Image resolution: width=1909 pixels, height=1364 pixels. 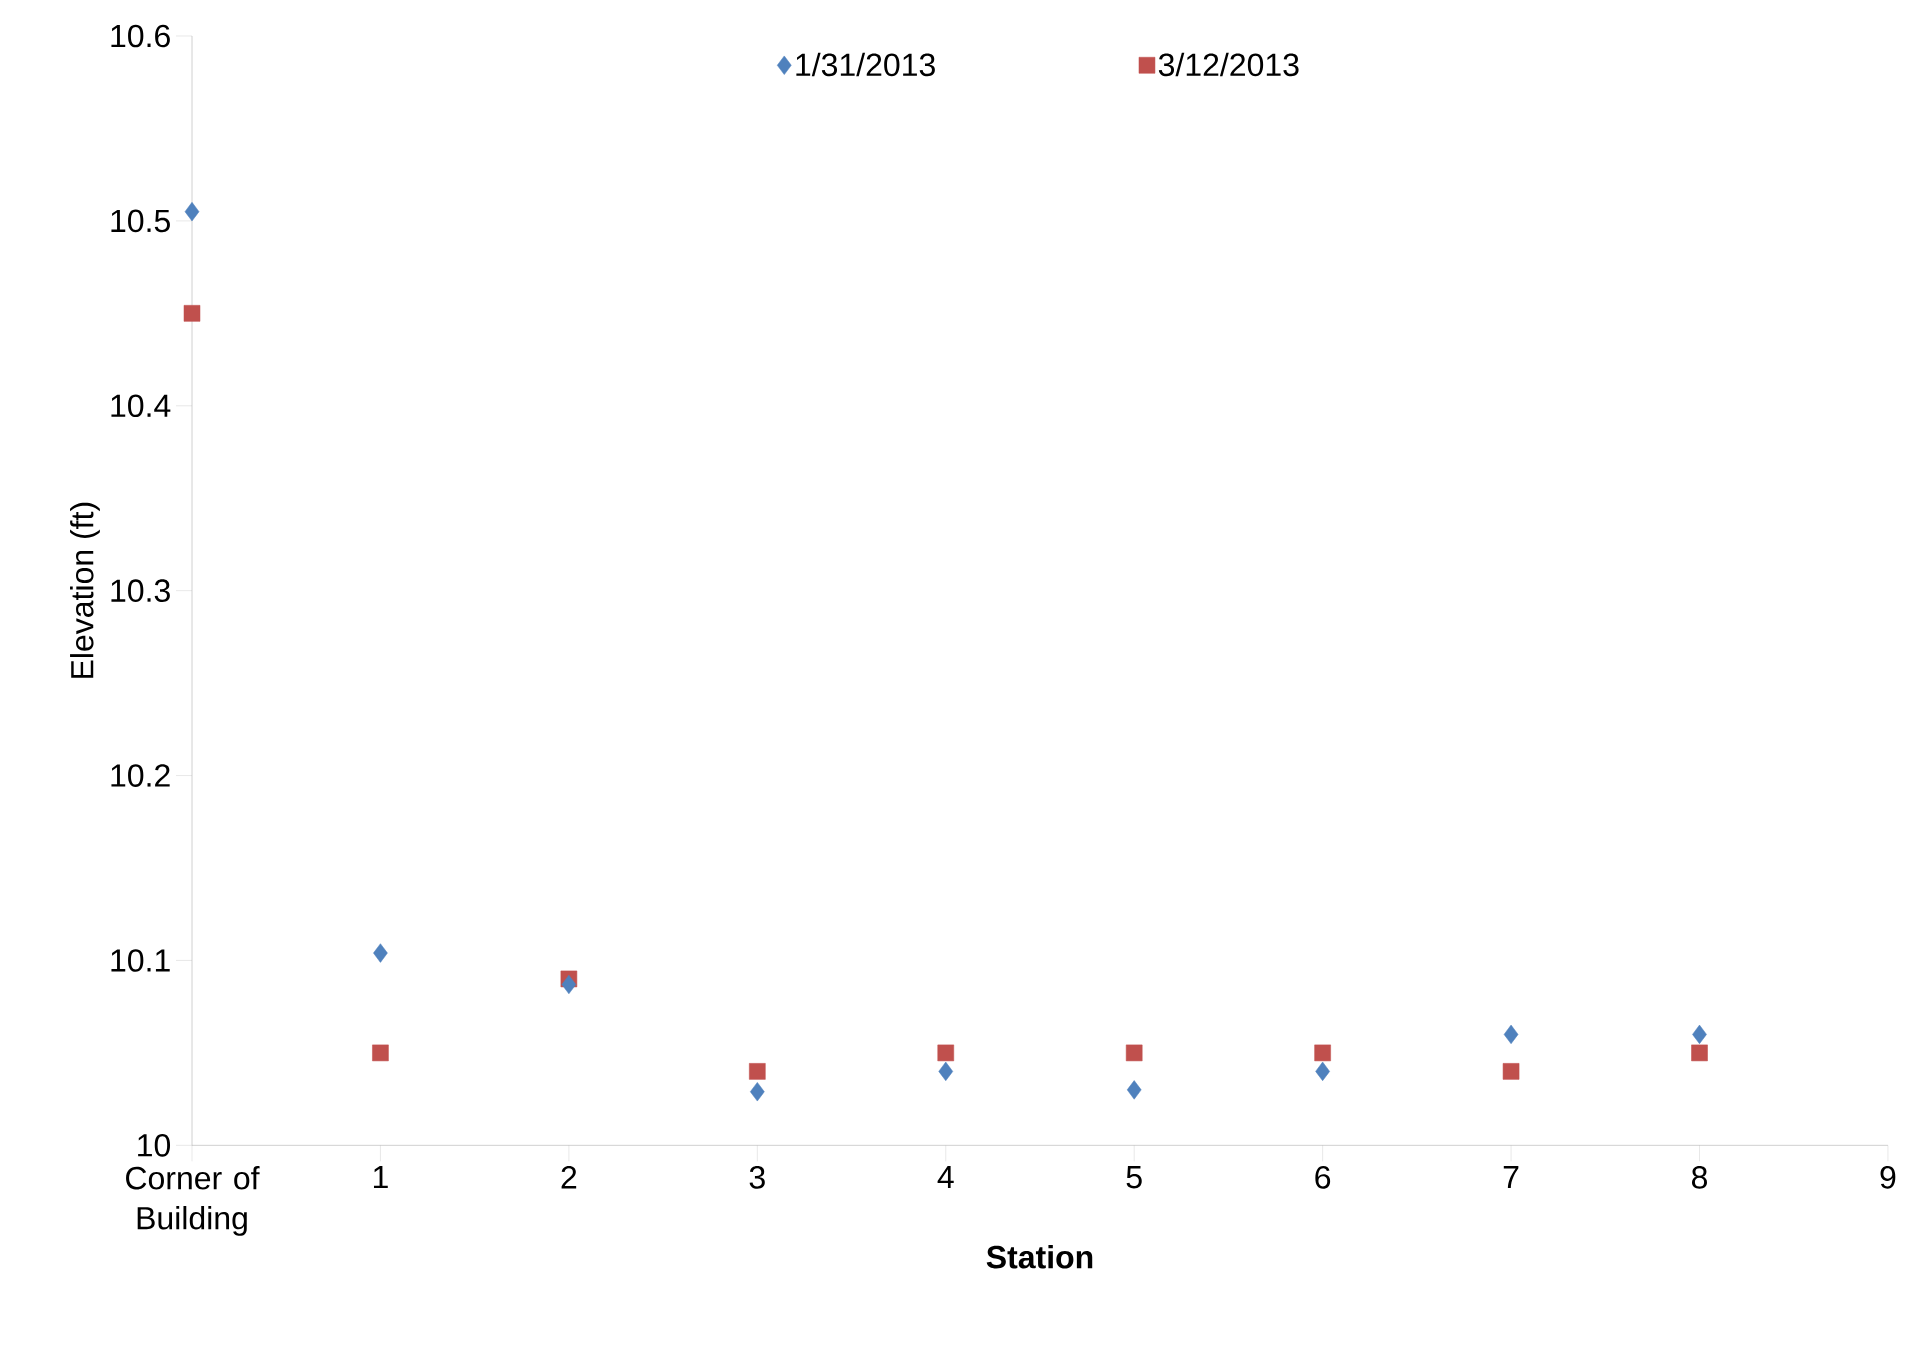 What do you see at coordinates (140, 775) in the screenshot?
I see `y-tick-label: 10.2` at bounding box center [140, 775].